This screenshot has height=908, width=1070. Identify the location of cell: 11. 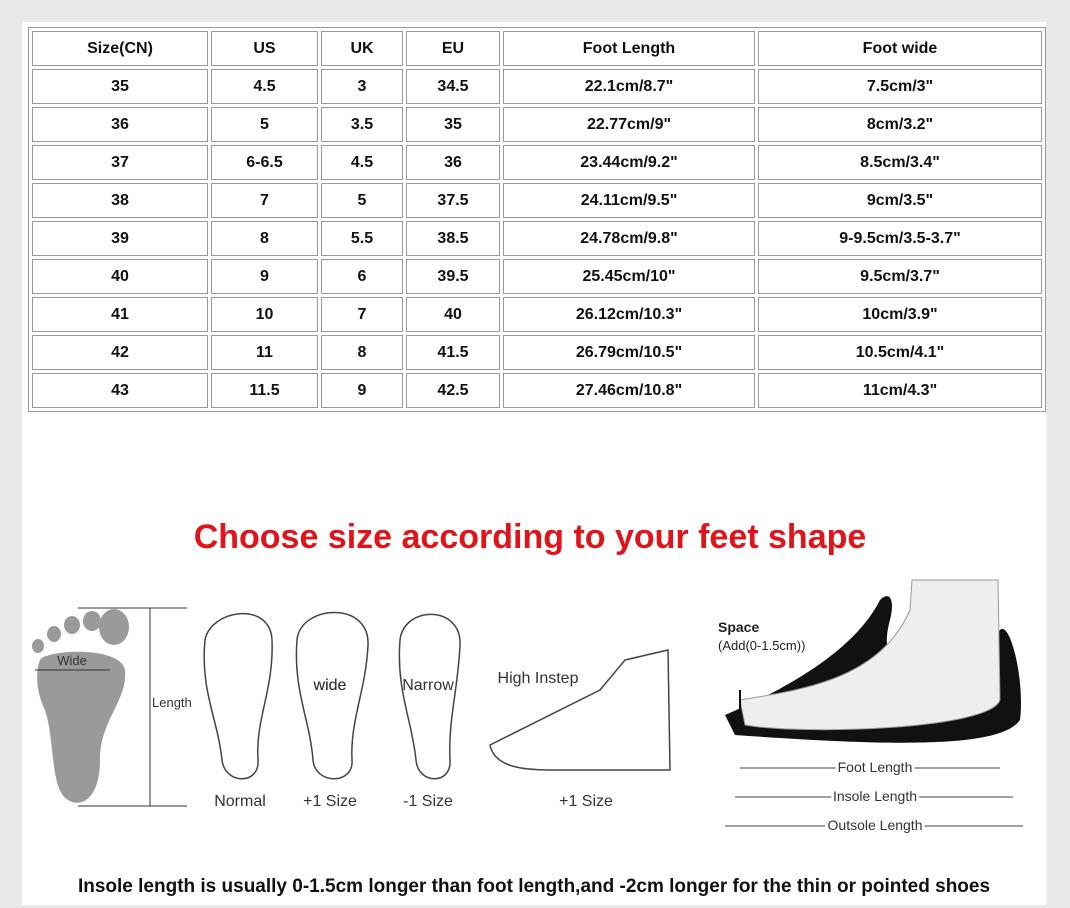
(264, 352).